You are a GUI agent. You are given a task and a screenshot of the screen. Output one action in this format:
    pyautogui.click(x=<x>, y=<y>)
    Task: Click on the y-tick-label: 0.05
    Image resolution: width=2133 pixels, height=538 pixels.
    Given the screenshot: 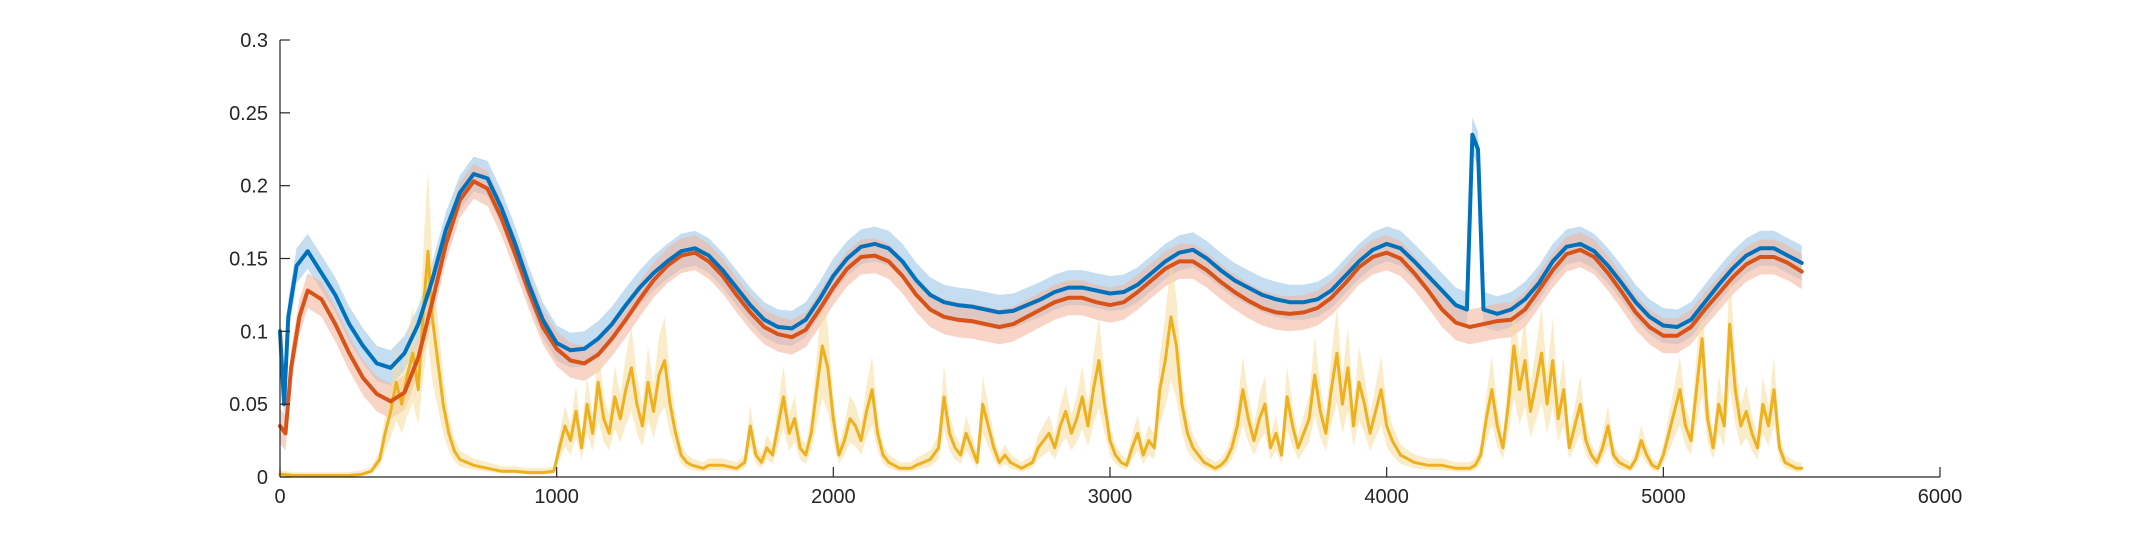 What is the action you would take?
    pyautogui.click(x=248, y=405)
    